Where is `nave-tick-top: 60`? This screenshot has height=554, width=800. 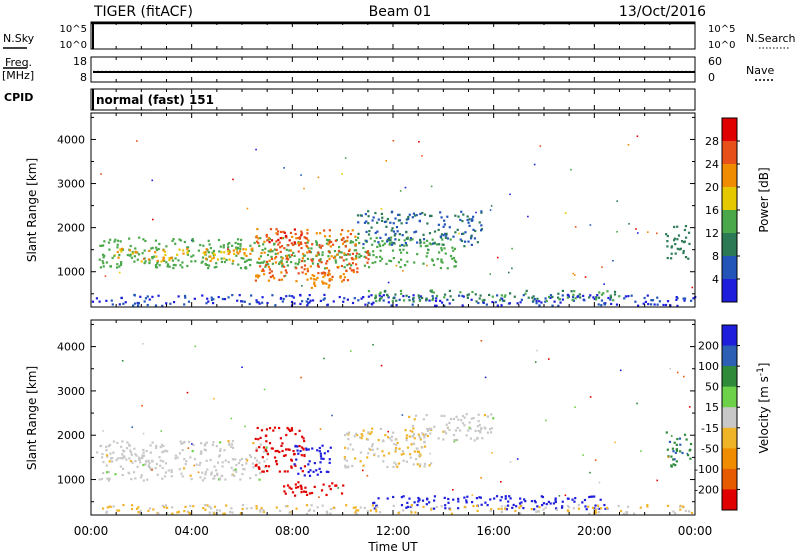
nave-tick-top: 60 is located at coordinates (715, 61).